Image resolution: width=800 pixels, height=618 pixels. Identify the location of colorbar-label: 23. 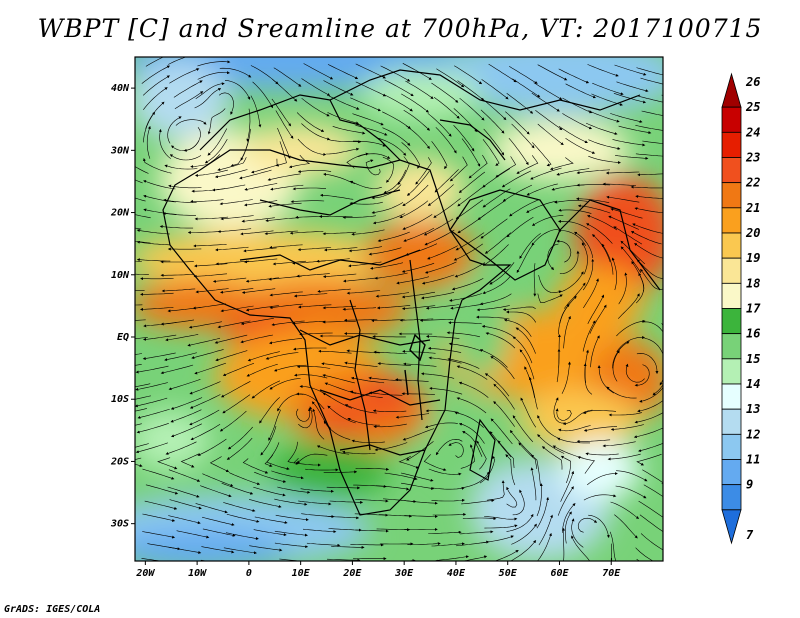
(752, 158).